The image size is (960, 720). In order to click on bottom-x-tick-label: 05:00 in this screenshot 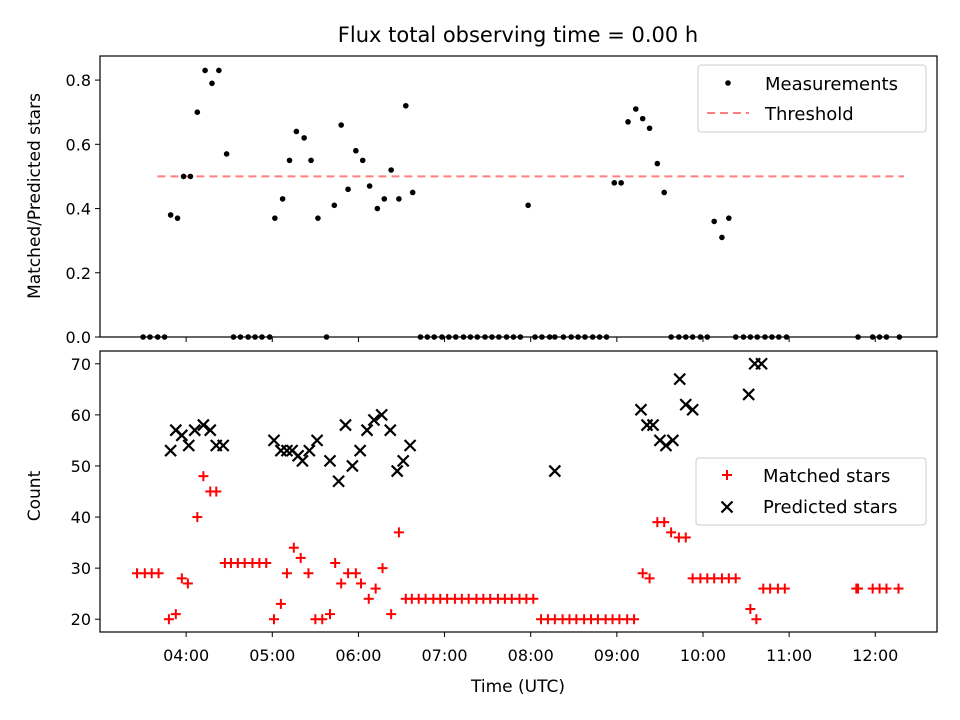, I will do `click(272, 655)`.